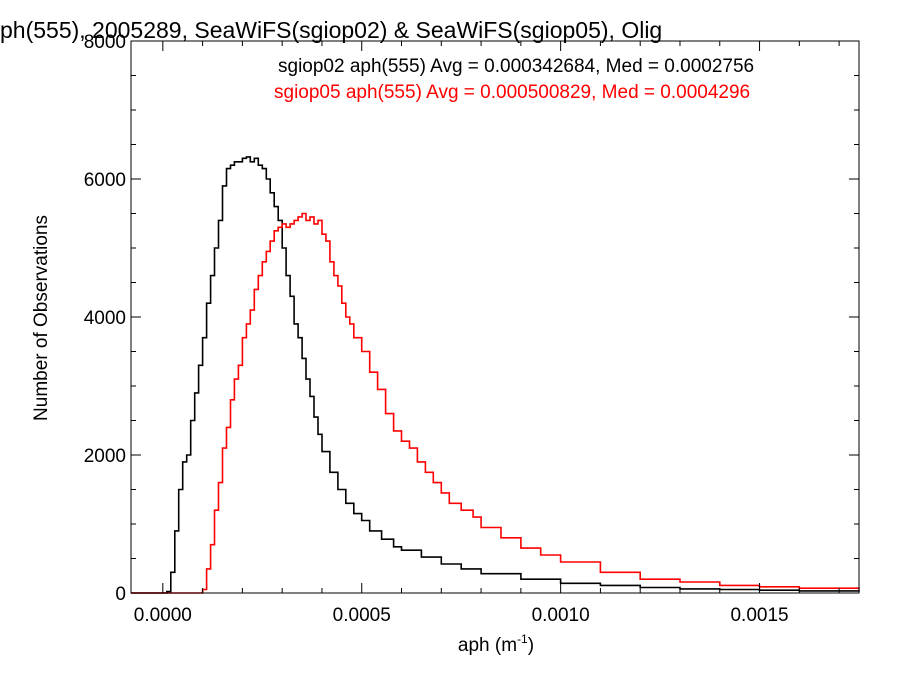 This screenshot has width=900, height=675. What do you see at coordinates (362, 615) in the screenshot?
I see `x-tick-label: 0.0005` at bounding box center [362, 615].